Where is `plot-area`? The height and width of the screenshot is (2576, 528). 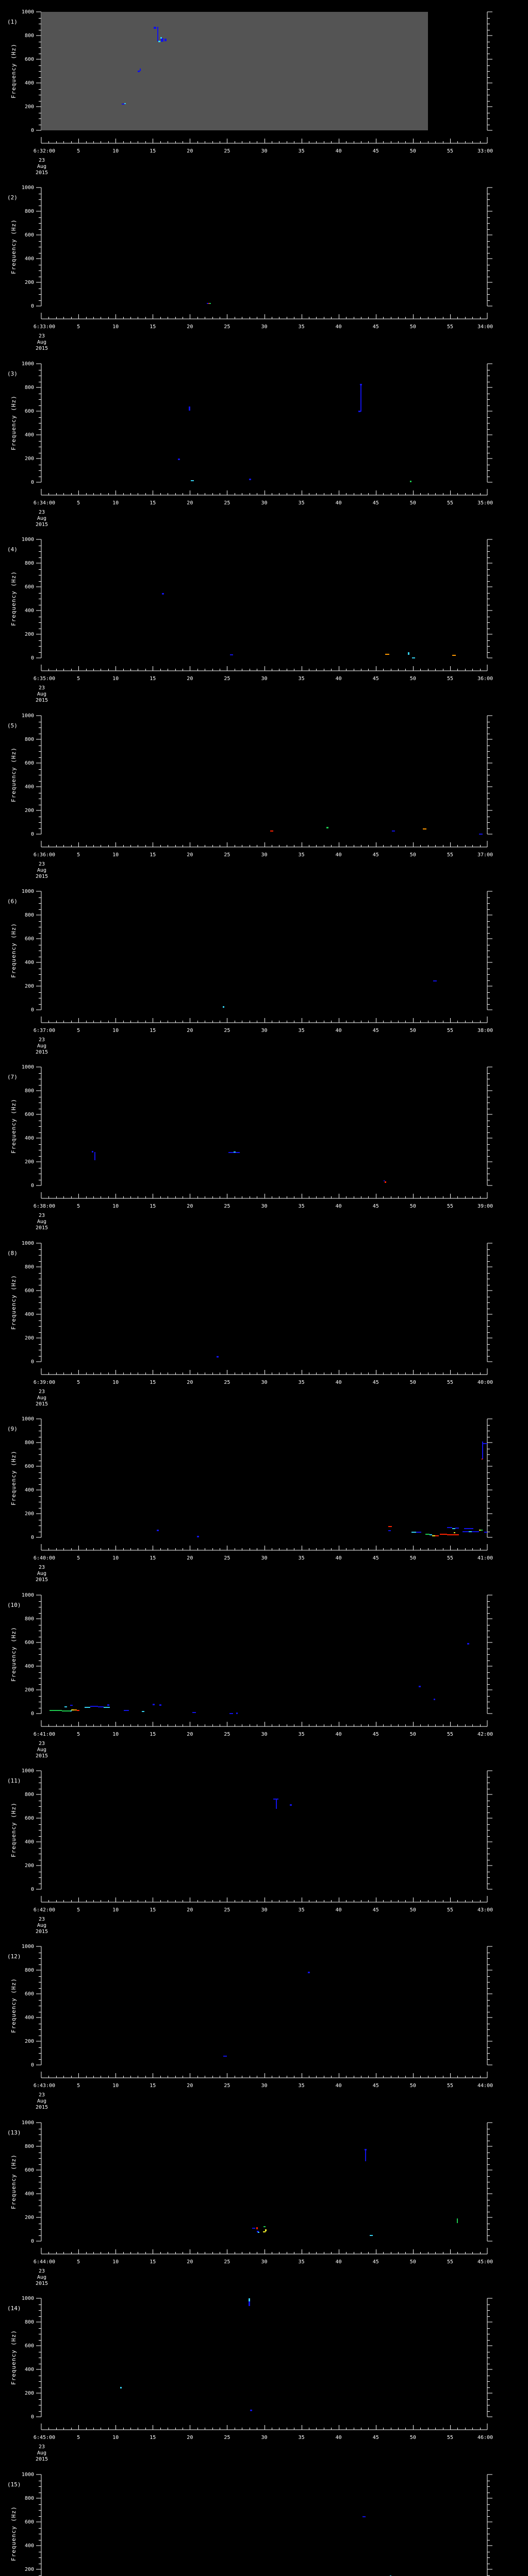
plot-area is located at coordinates (264, 1319).